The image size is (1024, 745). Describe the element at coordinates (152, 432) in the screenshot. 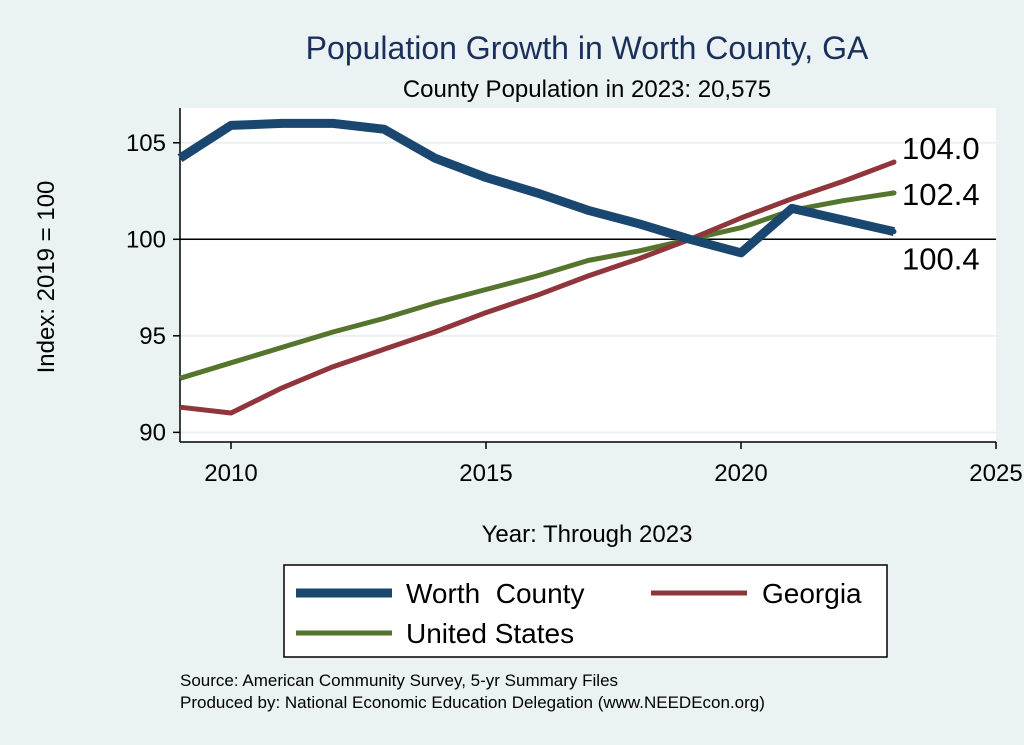

I see `y-tick-label: 90` at that location.